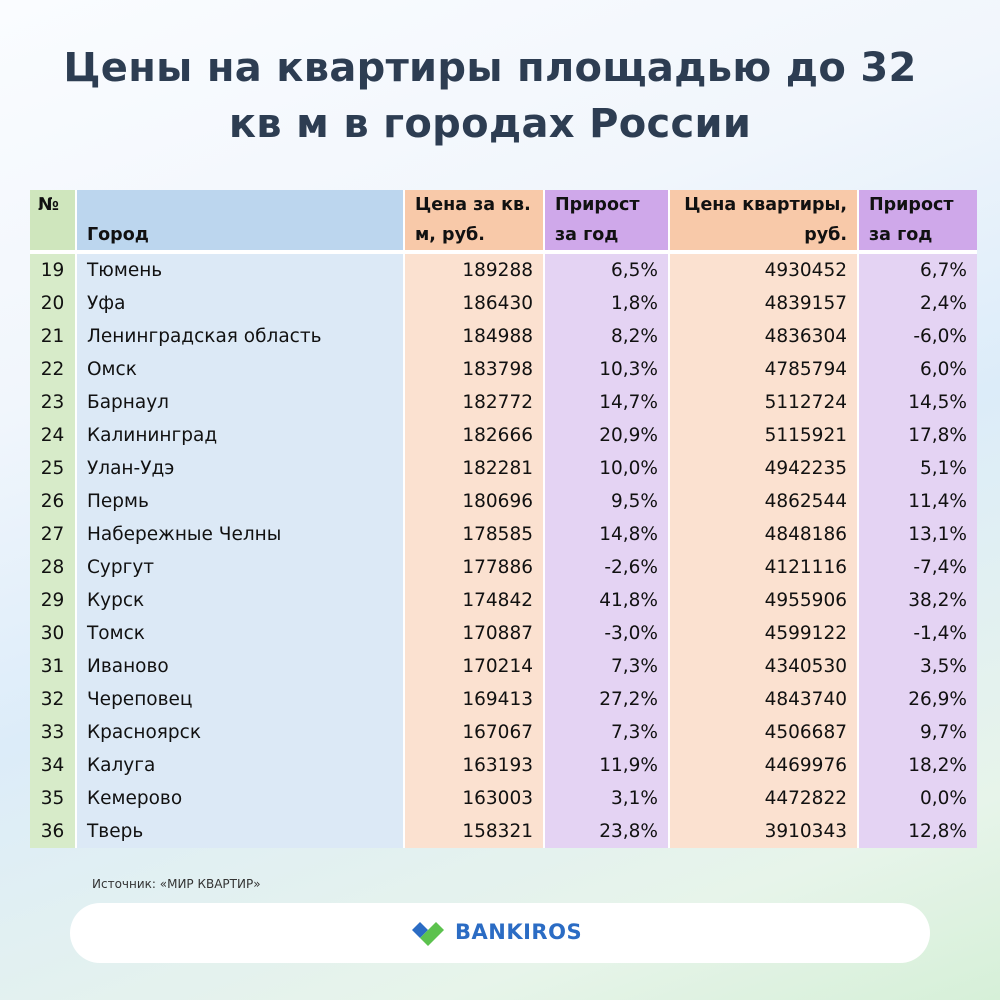  Describe the element at coordinates (917, 732) in the screenshot. I see `table-cell: 9,7%` at that location.